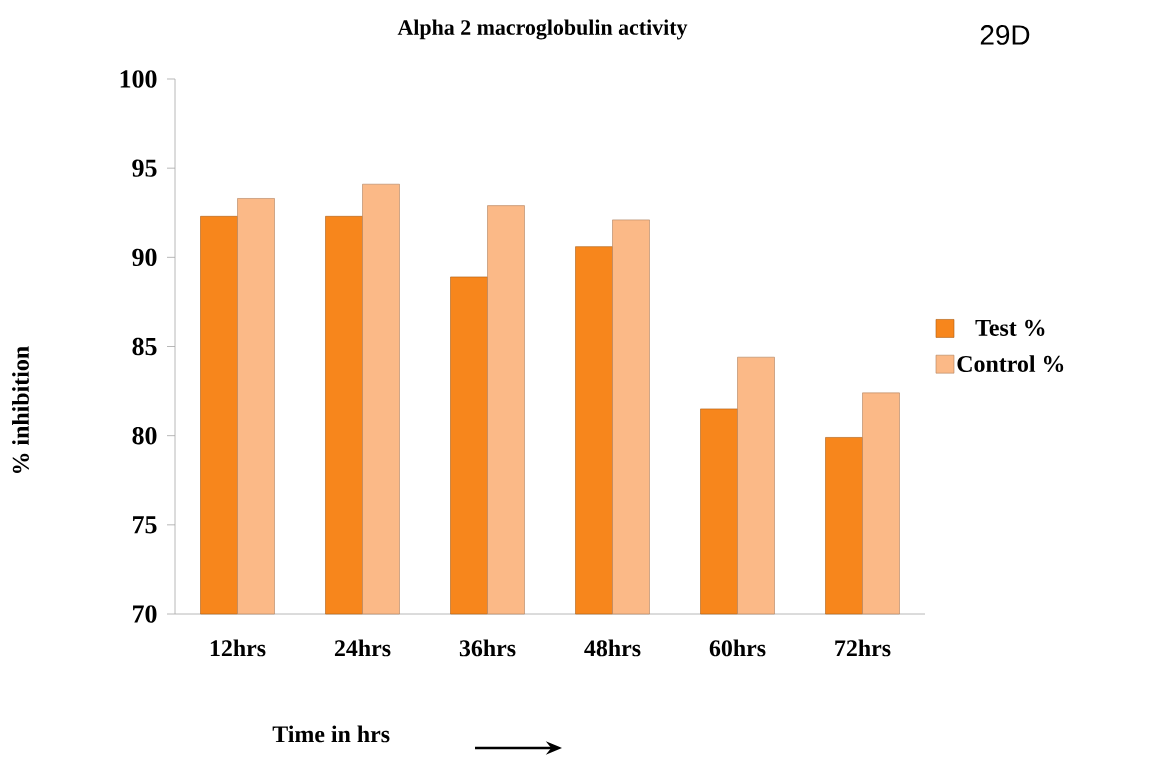 This screenshot has width=1170, height=769. What do you see at coordinates (863, 648) in the screenshot?
I see `x-tick-label: 72hrs` at bounding box center [863, 648].